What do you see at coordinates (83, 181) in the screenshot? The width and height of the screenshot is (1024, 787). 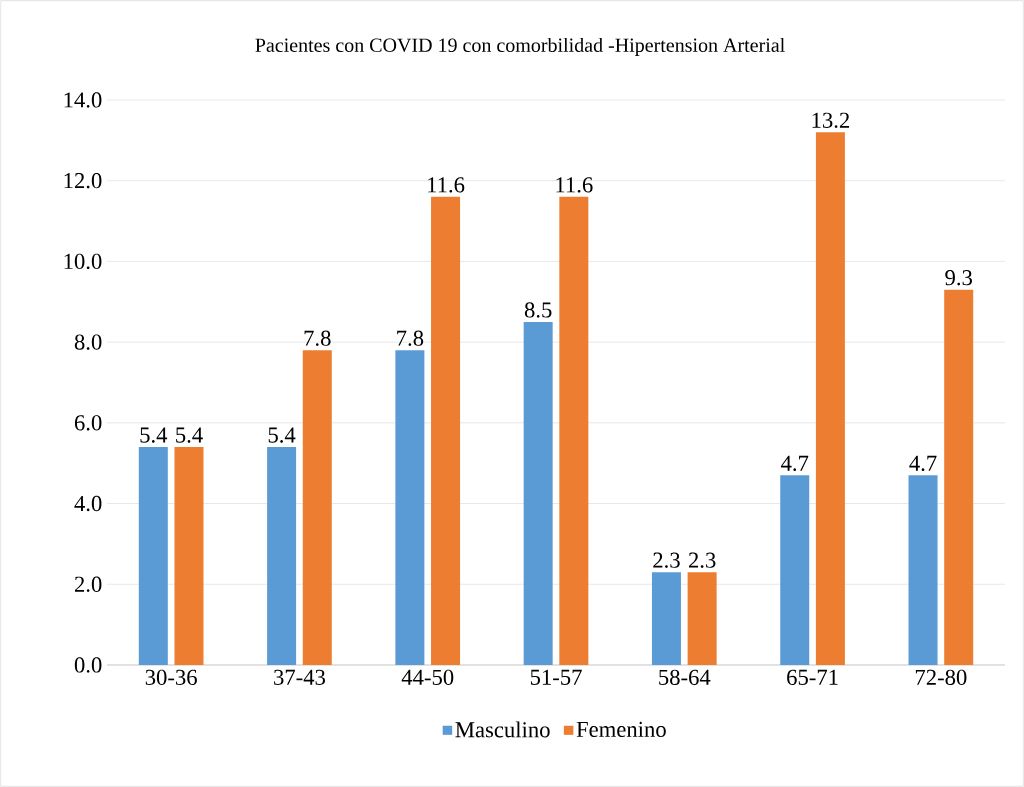 I see `y-tick-label: 12.0` at bounding box center [83, 181].